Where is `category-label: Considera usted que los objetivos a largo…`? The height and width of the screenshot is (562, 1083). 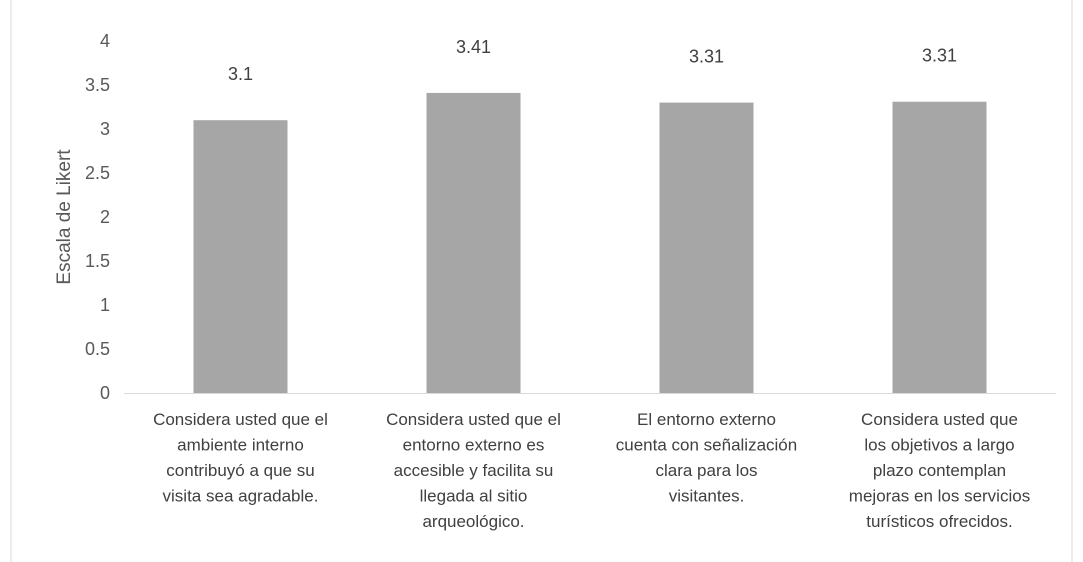
category-label: Considera usted que los objetivos a largo… is located at coordinates (939, 470).